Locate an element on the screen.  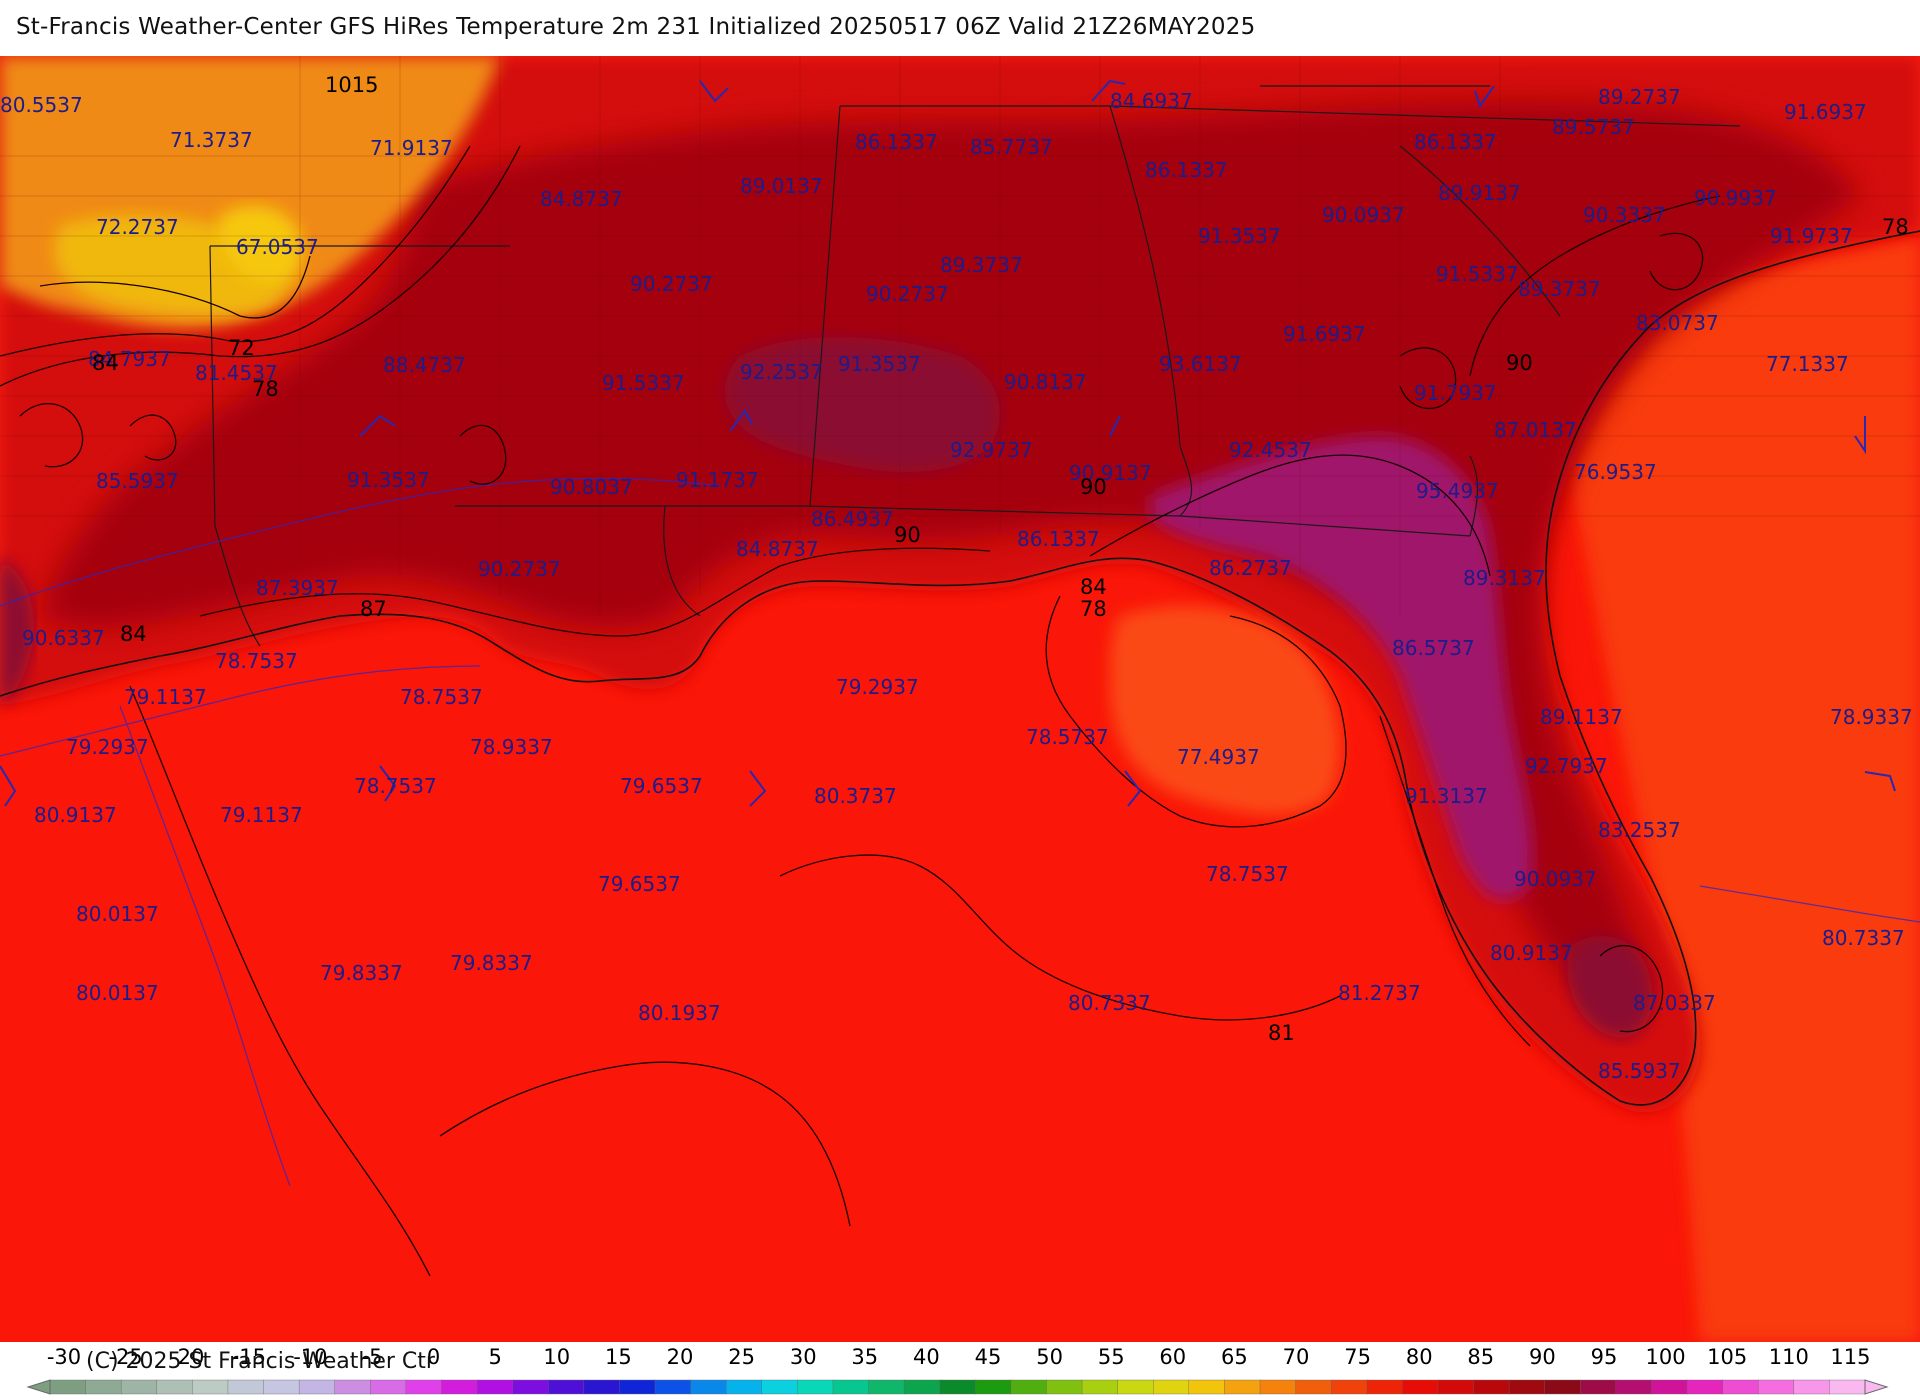
temperature-value-label: 91.3137 is located at coordinates (1446, 796).